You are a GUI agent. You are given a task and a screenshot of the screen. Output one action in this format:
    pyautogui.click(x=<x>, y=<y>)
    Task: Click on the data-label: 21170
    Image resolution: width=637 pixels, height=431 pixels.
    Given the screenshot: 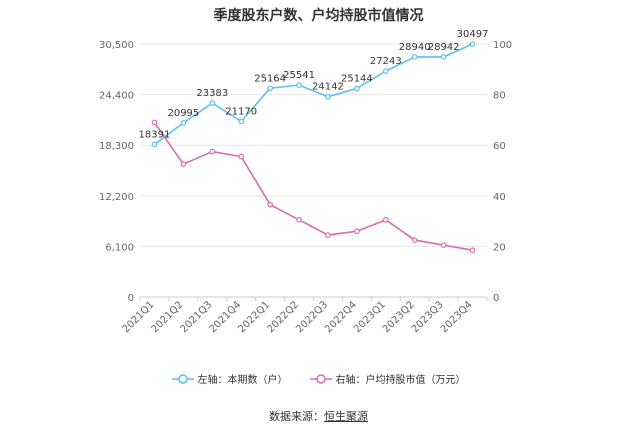 What is the action you would take?
    pyautogui.click(x=241, y=111)
    